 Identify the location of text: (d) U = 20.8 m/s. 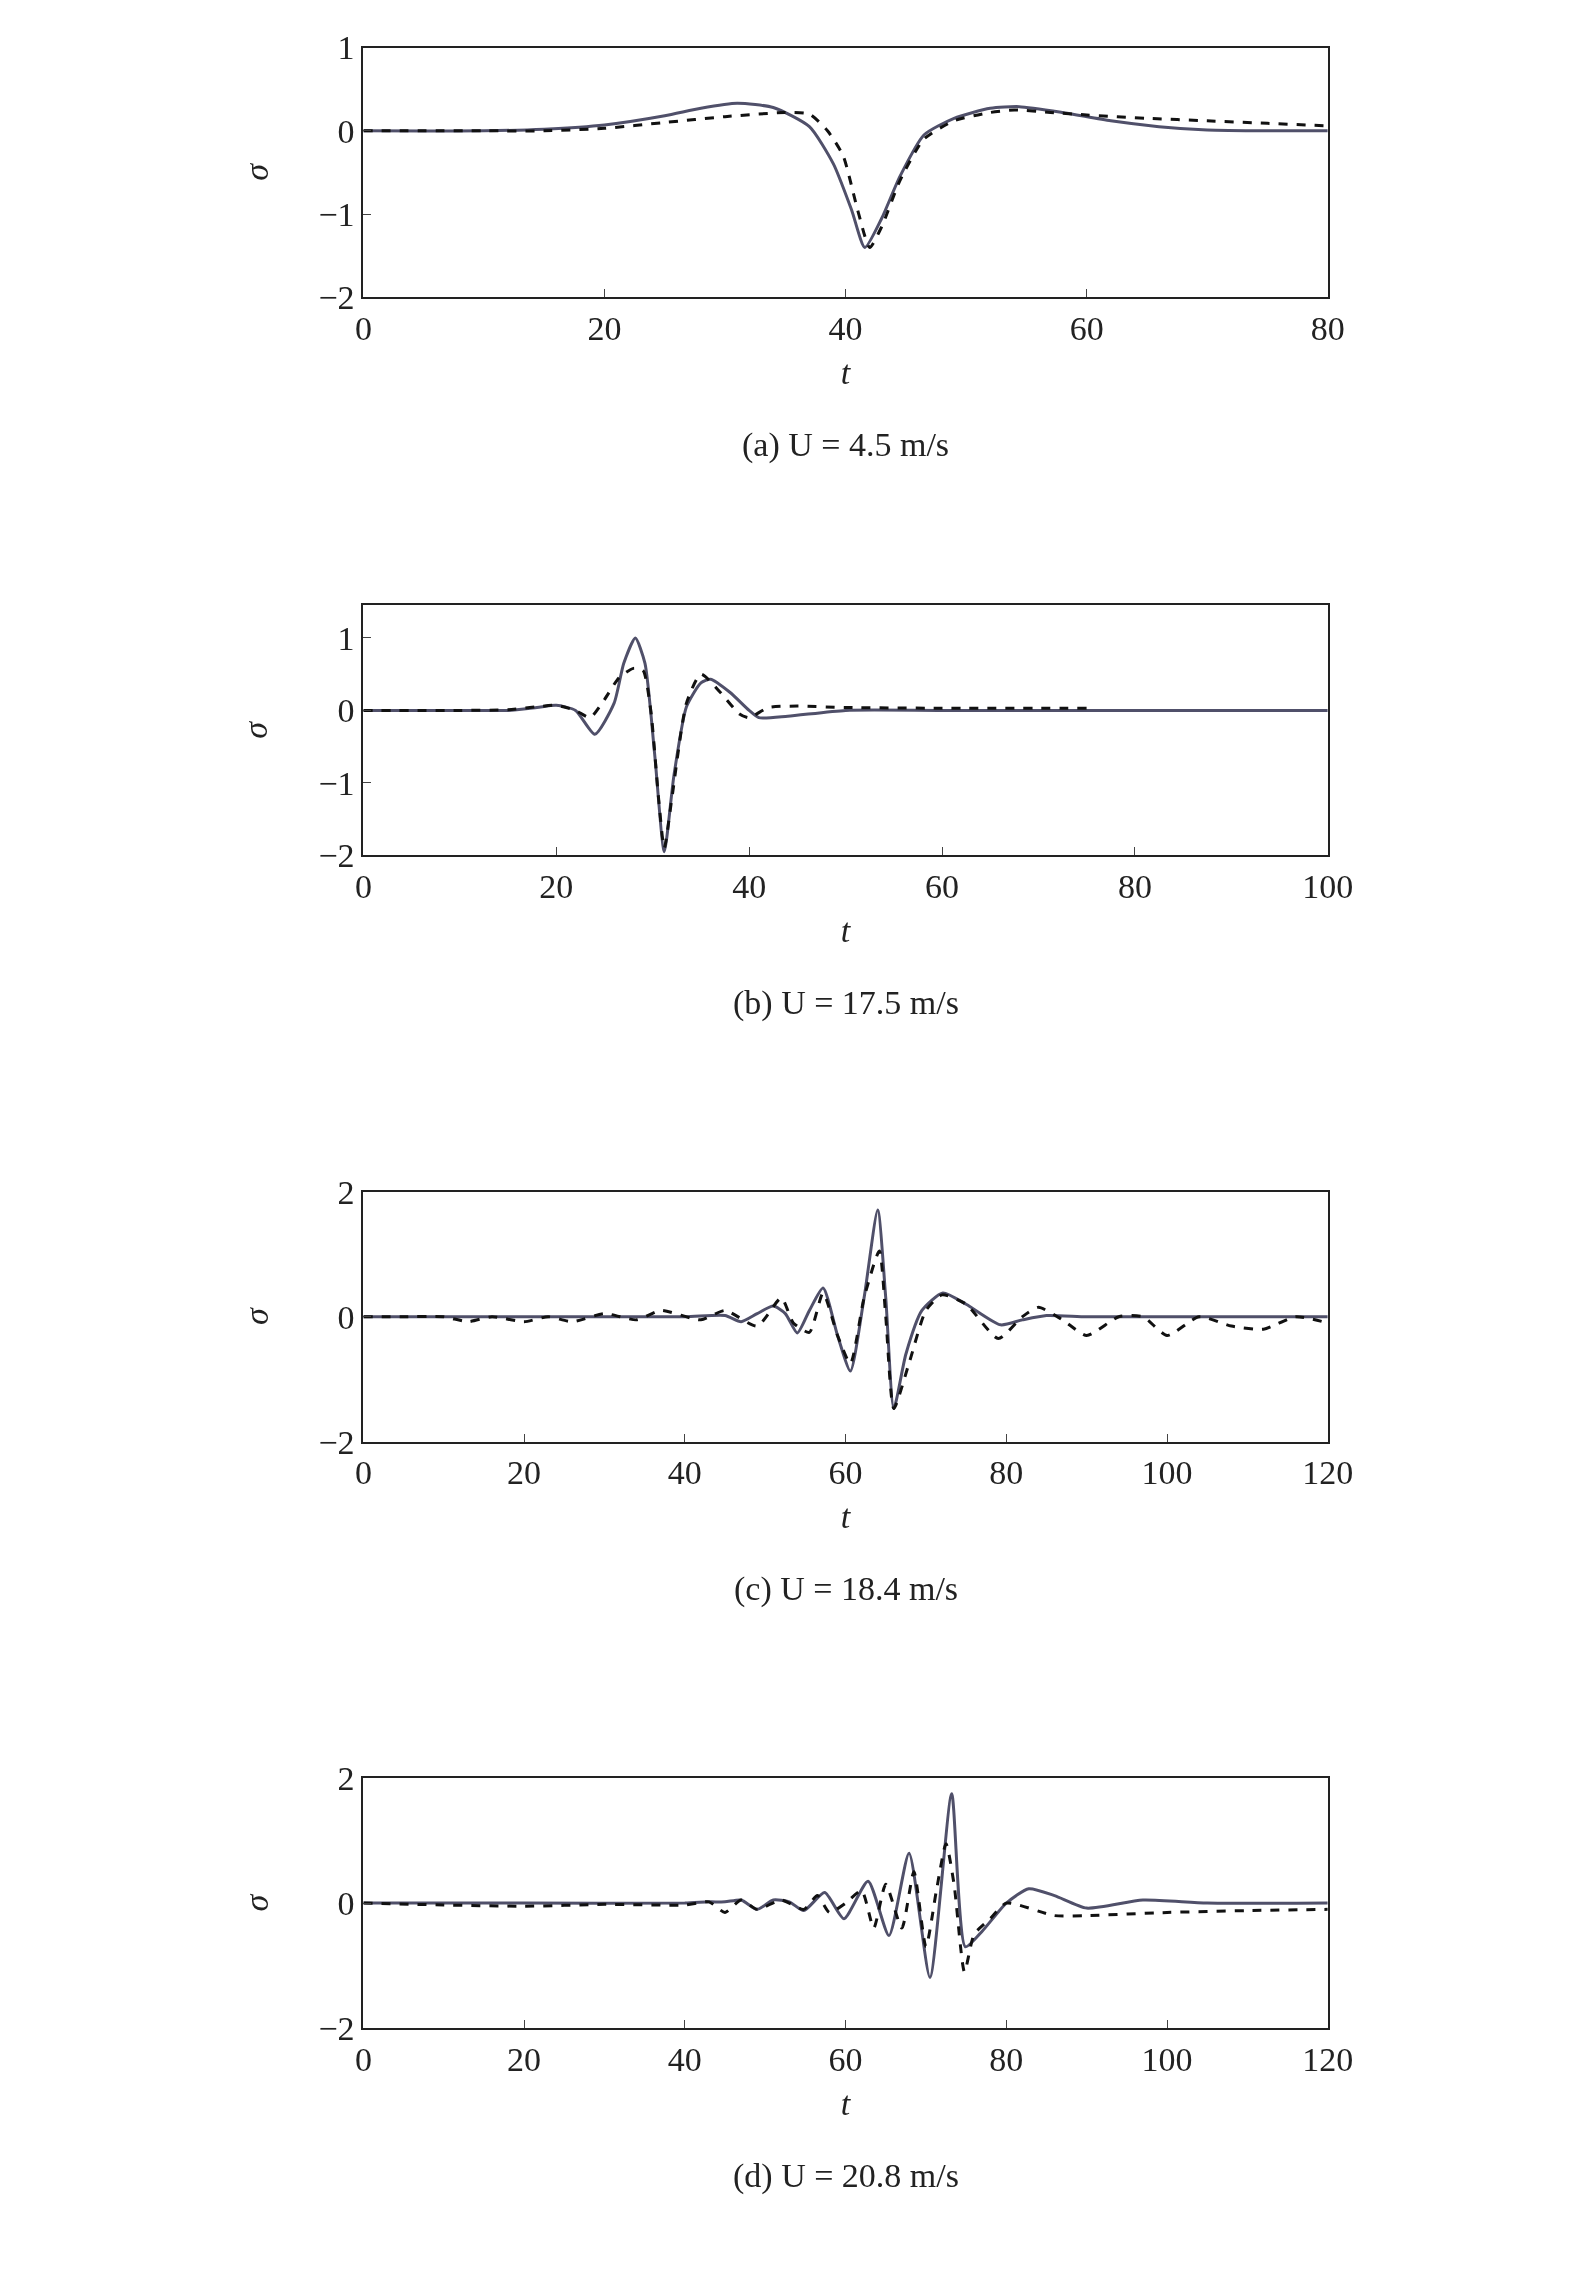
(846, 2176).